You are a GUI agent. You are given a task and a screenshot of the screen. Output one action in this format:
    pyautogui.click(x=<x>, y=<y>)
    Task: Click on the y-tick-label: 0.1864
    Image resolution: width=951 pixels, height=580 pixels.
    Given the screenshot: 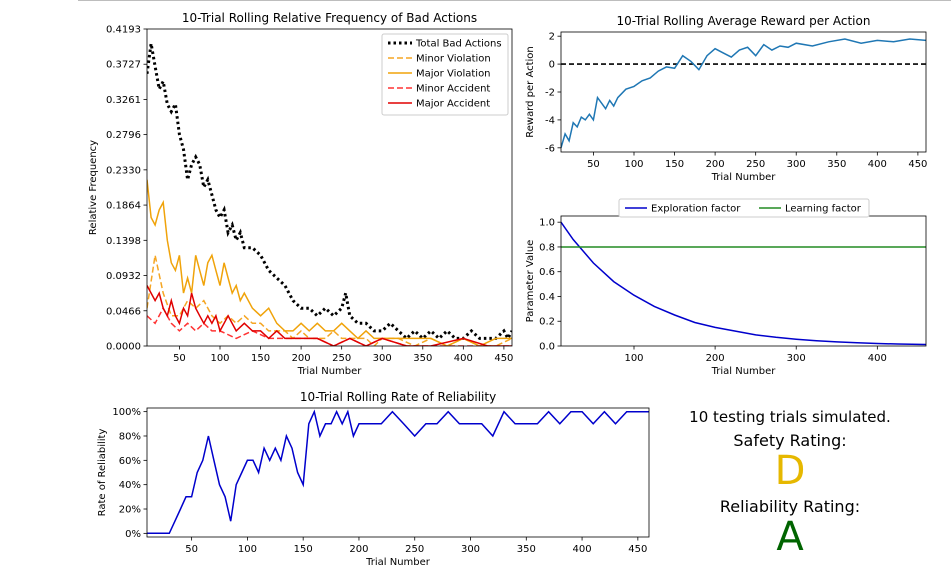 What is the action you would take?
    pyautogui.click(x=123, y=206)
    